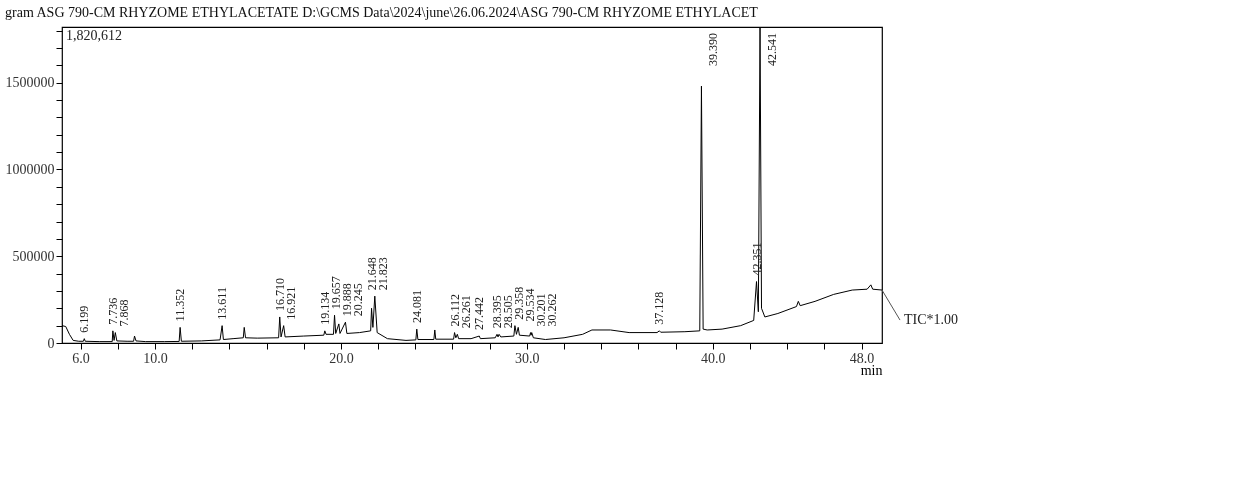 The width and height of the screenshot is (1254, 503). I want to click on annotation: 24.081, so click(416, 307).